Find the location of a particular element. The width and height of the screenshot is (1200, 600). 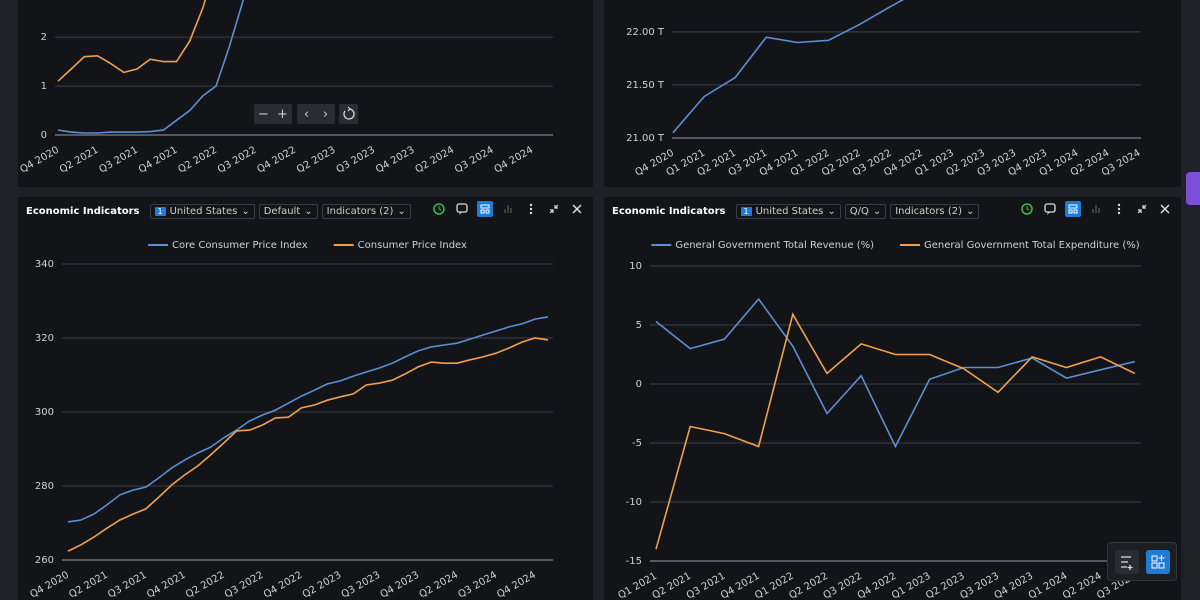

zoom-out: − is located at coordinates (263, 114).